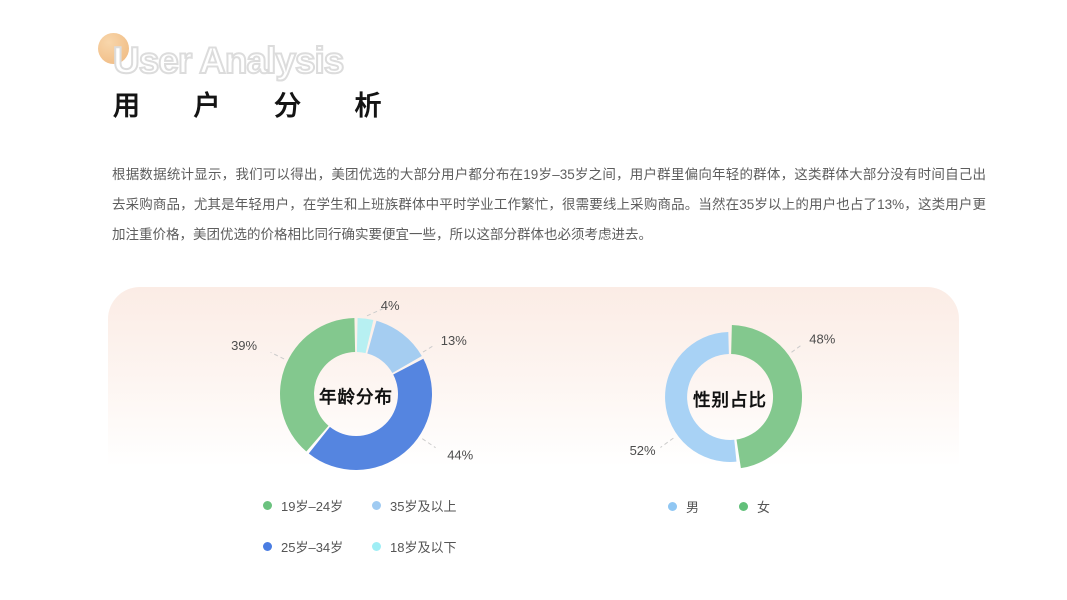 Image resolution: width=1067 pixels, height=600 pixels. I want to click on decor-orange-circle, so click(113, 48).